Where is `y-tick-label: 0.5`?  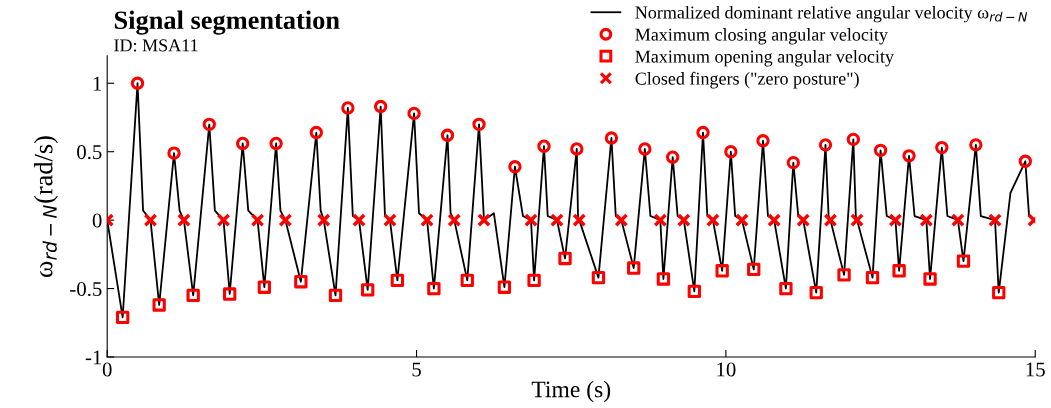
y-tick-label: 0.5 is located at coordinates (89, 152).